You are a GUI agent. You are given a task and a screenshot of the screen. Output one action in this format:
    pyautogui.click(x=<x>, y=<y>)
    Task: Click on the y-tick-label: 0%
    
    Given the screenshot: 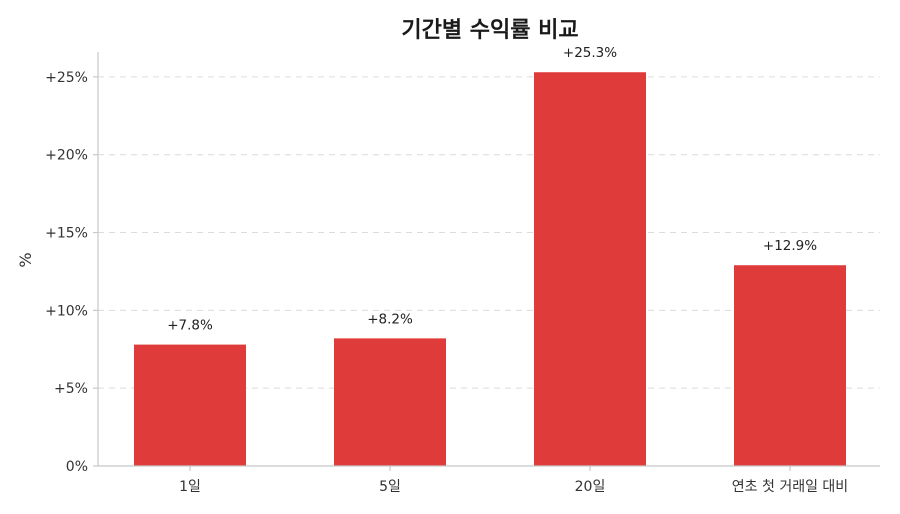 What is the action you would take?
    pyautogui.click(x=77, y=467)
    